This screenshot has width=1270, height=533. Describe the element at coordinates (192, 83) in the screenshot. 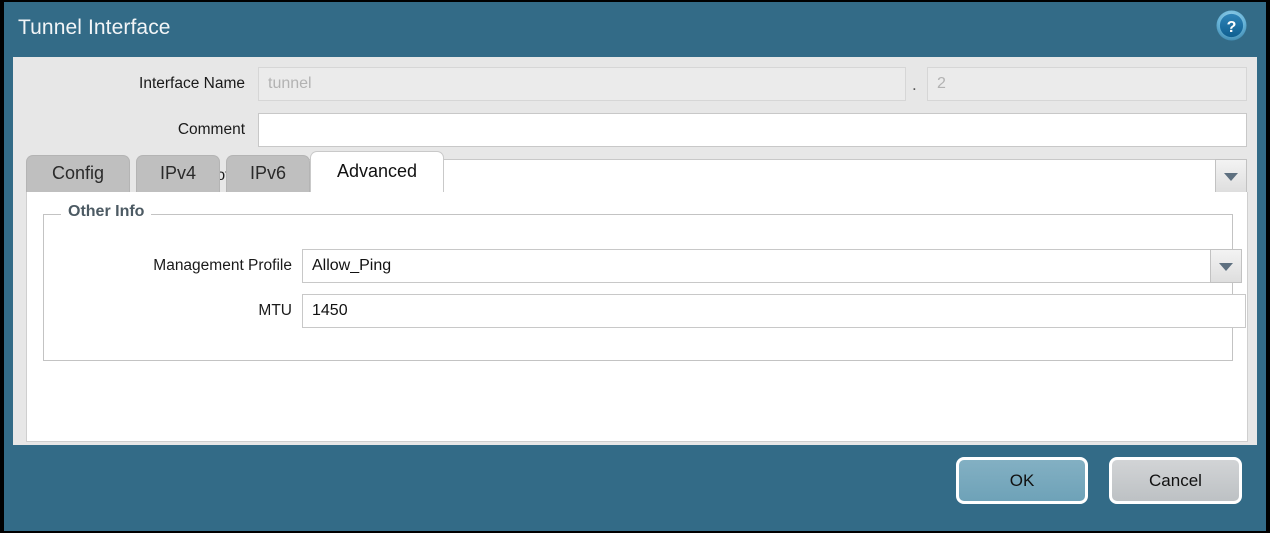

I see `interface-name-label: Interface Name` at that location.